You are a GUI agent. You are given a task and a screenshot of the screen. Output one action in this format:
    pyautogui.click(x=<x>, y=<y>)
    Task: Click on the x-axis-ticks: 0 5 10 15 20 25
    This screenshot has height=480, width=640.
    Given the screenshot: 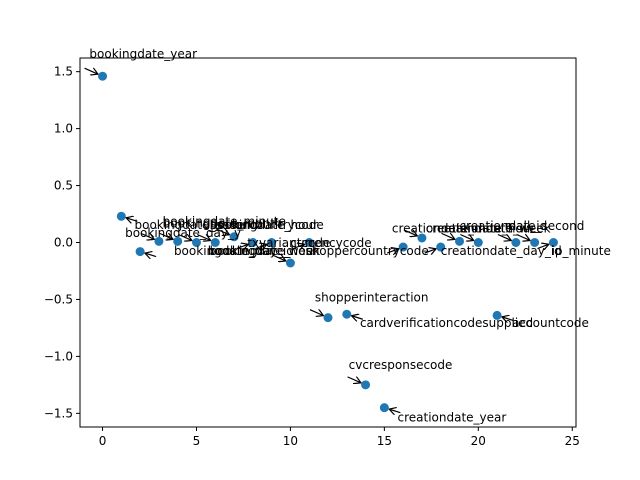 What is the action you would take?
    pyautogui.click(x=339, y=437)
    